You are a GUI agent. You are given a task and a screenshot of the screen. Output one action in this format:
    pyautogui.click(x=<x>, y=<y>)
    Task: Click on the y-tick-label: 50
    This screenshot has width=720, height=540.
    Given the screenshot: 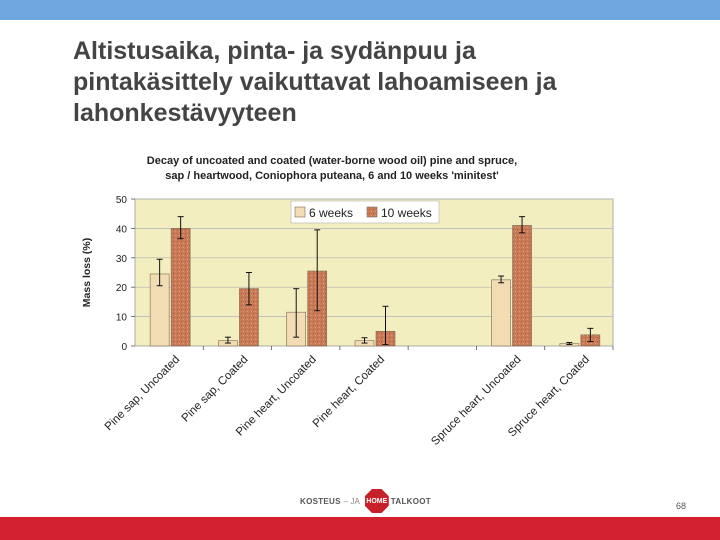 What is the action you would take?
    pyautogui.click(x=122, y=200)
    